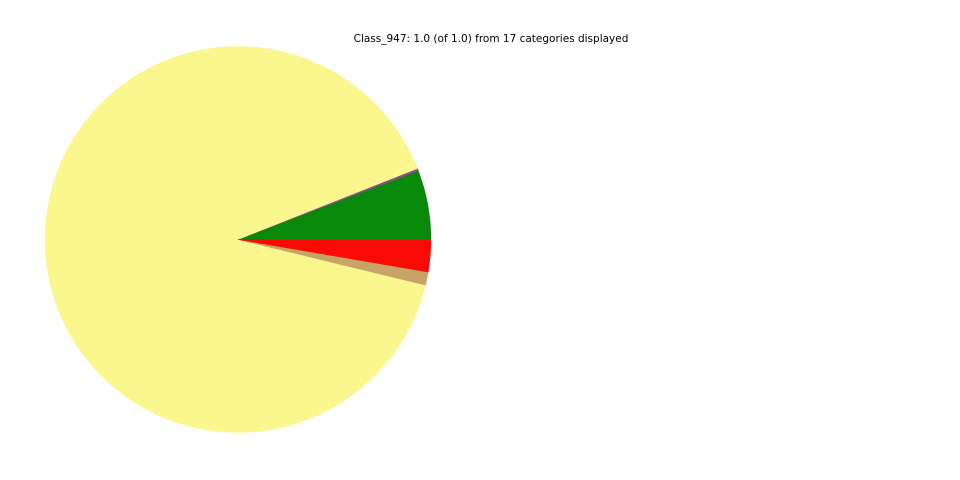  What do you see at coordinates (334, 256) in the screenshot?
I see `pie-slice-red` at bounding box center [334, 256].